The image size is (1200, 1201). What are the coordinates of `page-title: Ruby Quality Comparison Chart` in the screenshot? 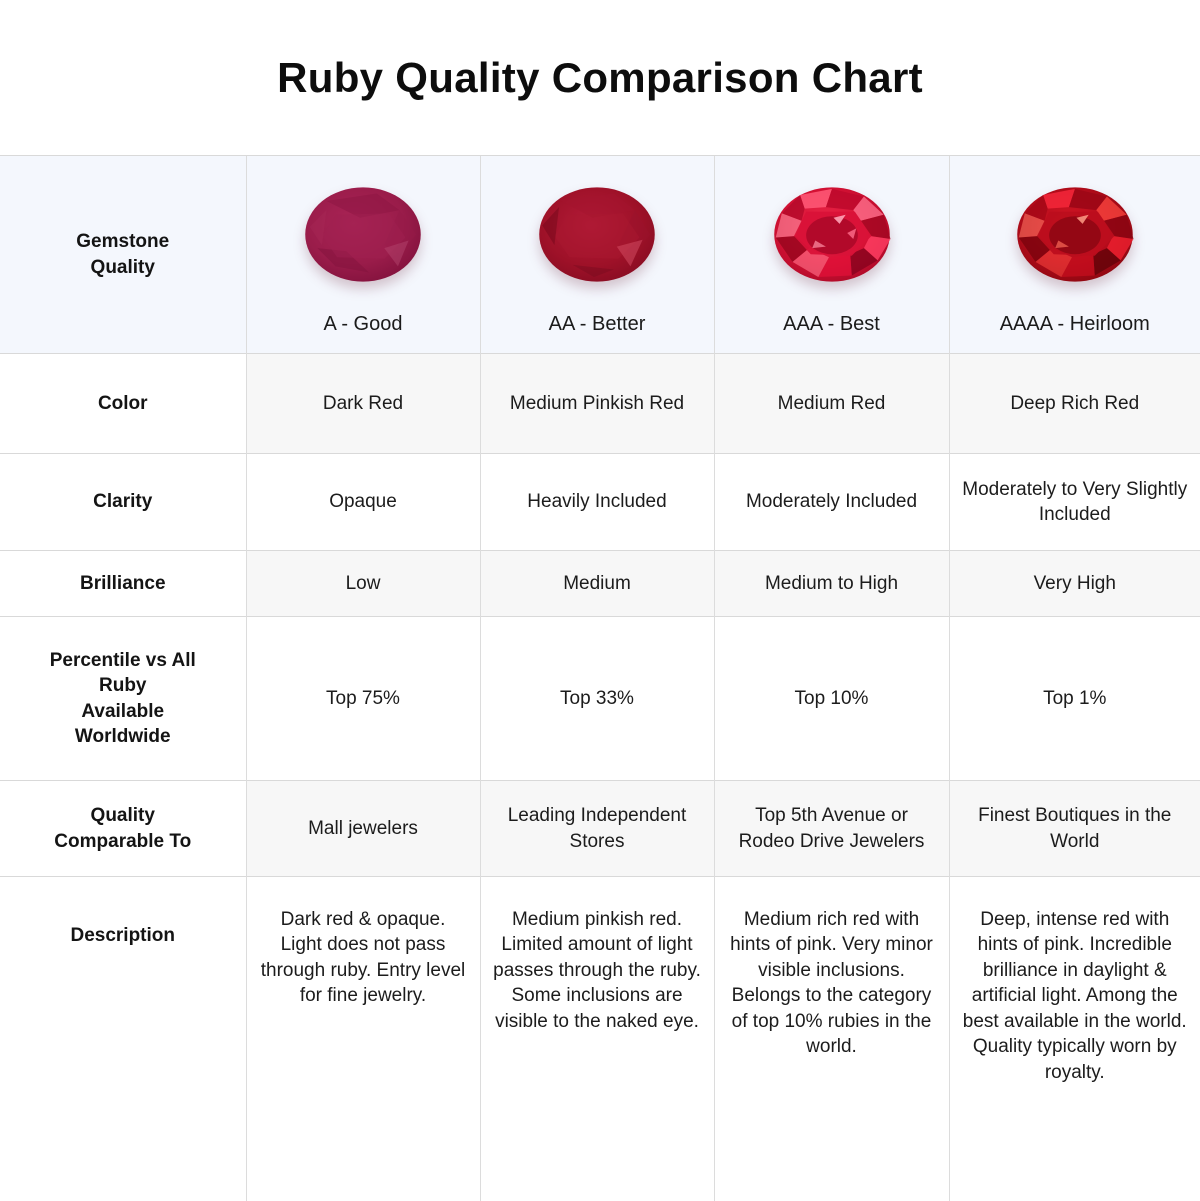 It's located at (600, 77).